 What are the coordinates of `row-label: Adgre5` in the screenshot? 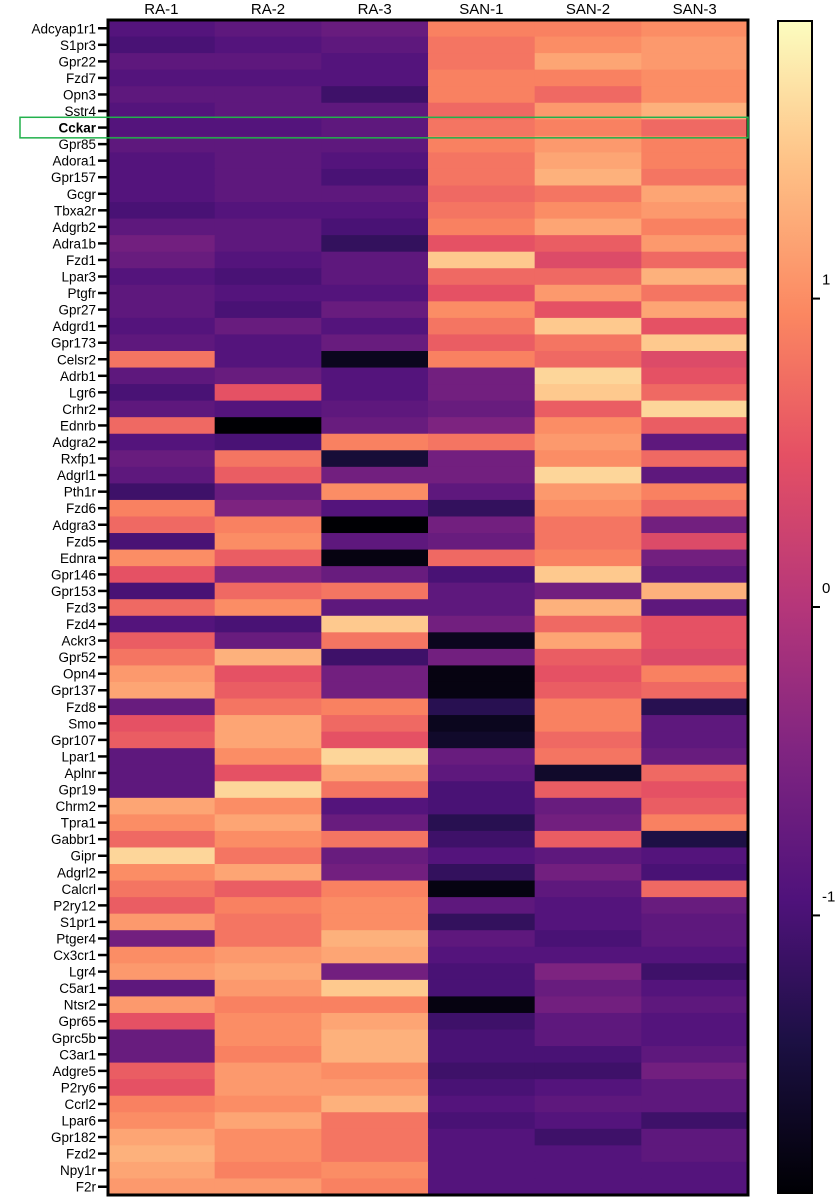 It's located at (74, 1071).